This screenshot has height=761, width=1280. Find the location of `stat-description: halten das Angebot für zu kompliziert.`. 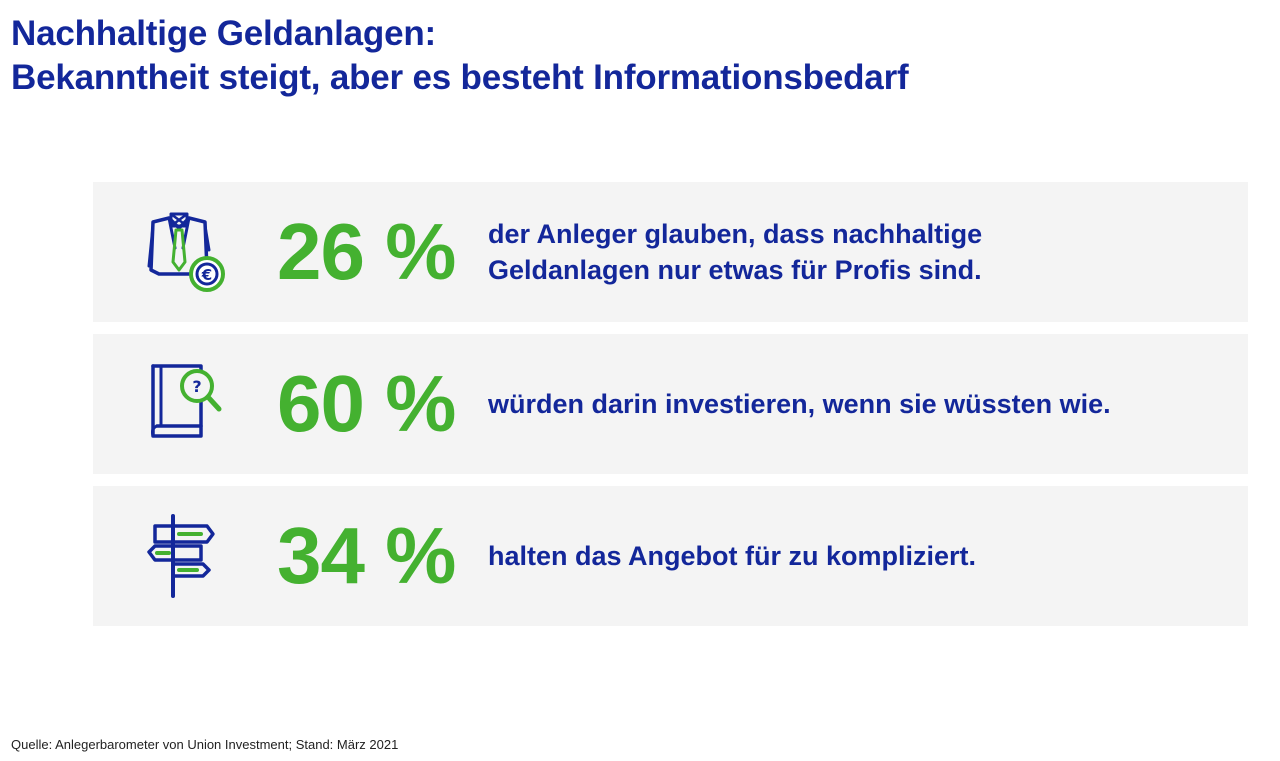

stat-description: halten das Angebot für zu kompliziert. is located at coordinates (858, 556).